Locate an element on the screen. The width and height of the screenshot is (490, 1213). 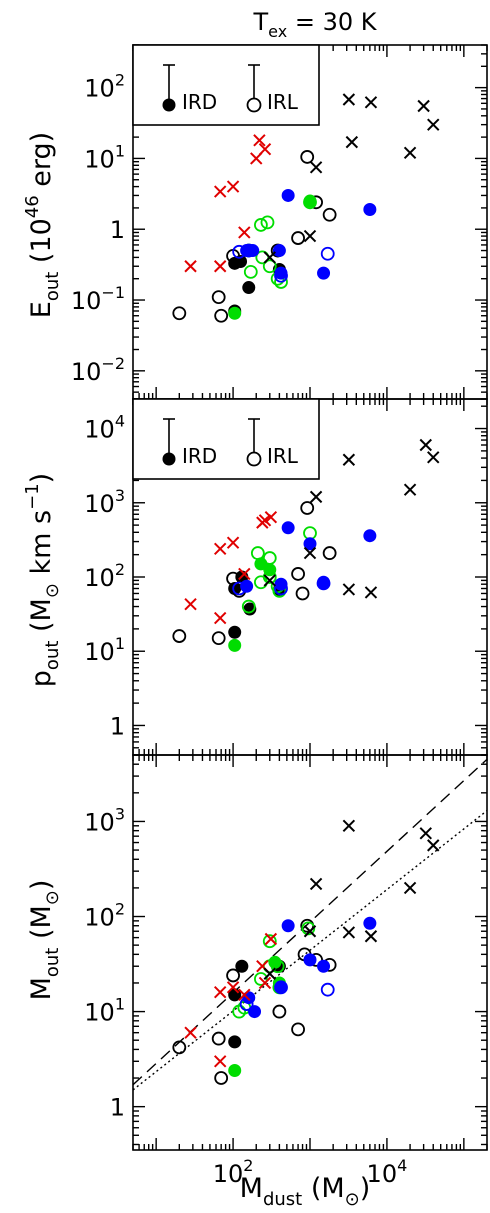
svg-text: Eout (1046 erg) is located at coordinates (42, 225).